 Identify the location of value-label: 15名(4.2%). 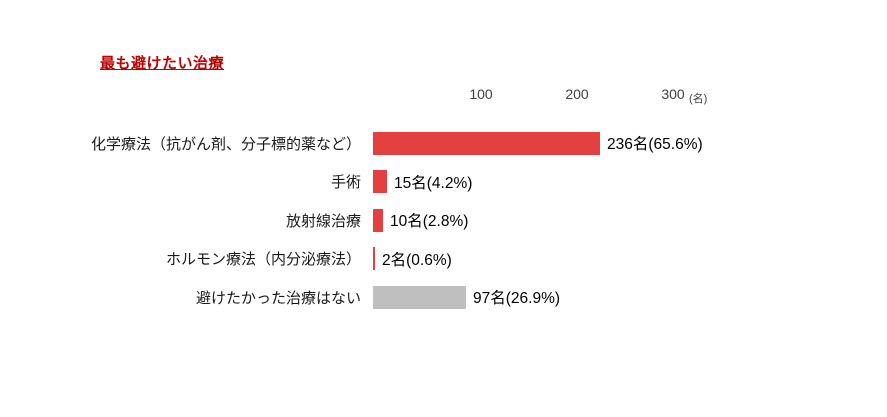
(433, 183).